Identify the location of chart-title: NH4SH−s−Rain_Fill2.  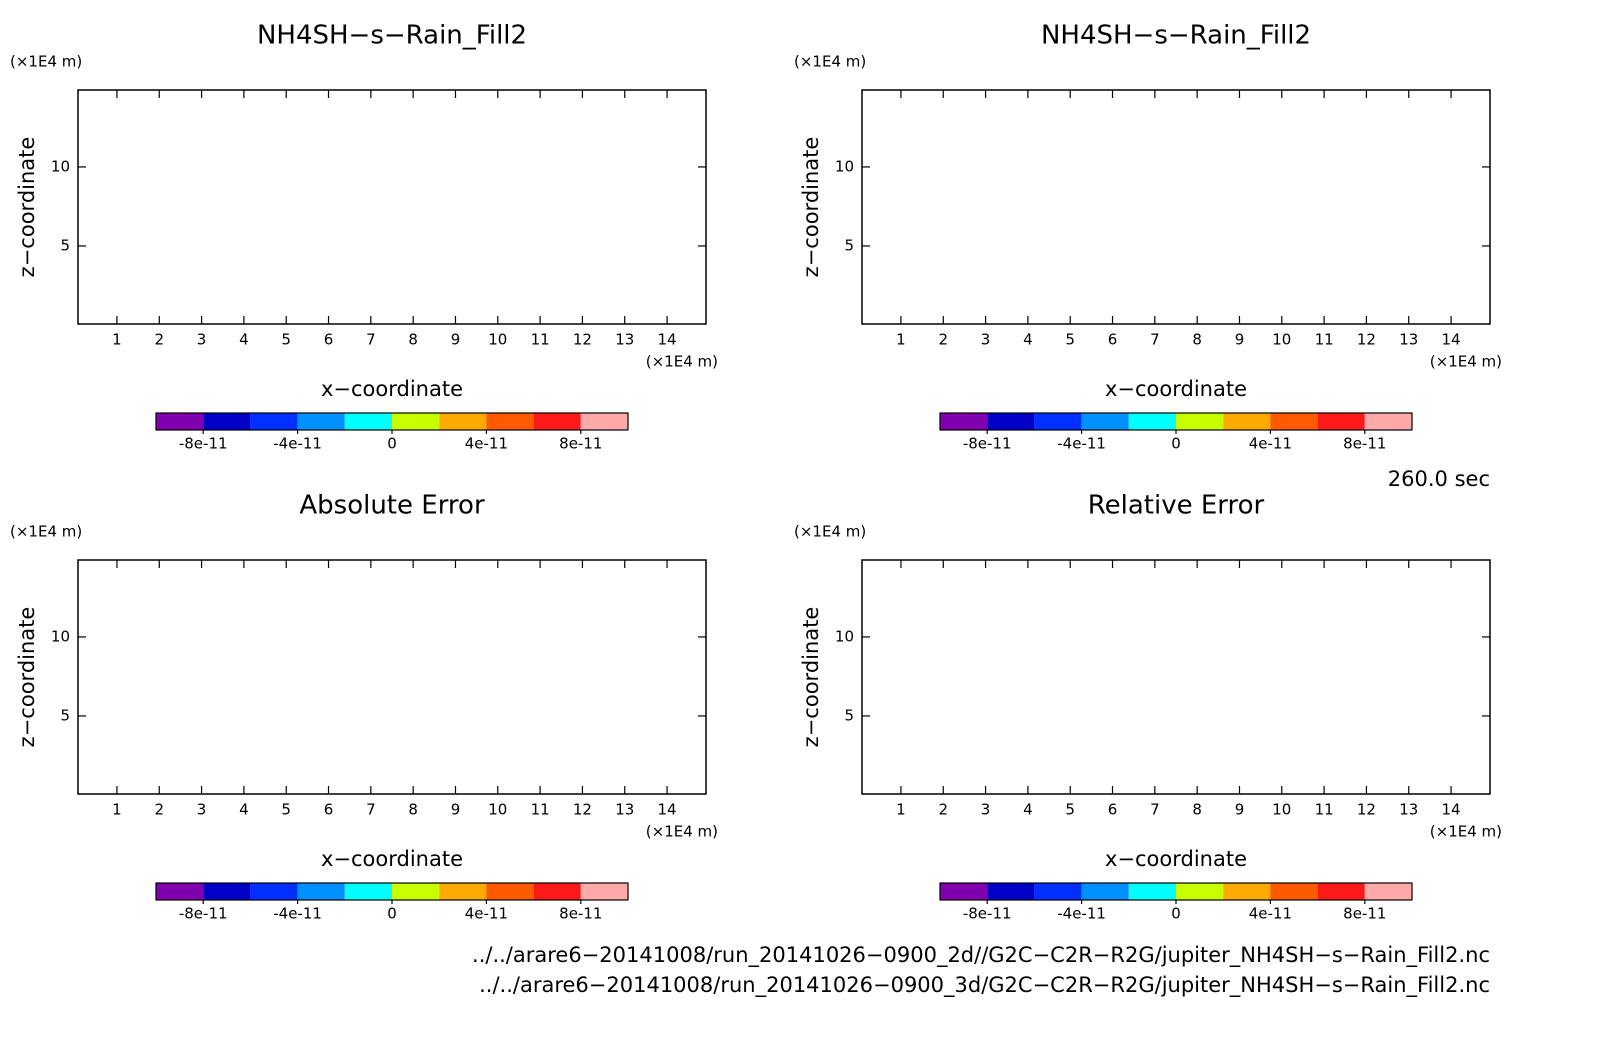
(392, 36).